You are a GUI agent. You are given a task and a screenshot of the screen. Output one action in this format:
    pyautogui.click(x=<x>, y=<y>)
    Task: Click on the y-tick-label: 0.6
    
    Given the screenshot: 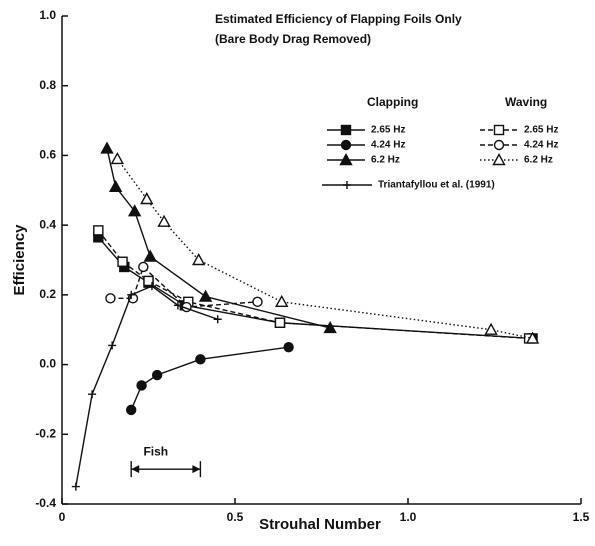 What is the action you would take?
    pyautogui.click(x=47, y=155)
    